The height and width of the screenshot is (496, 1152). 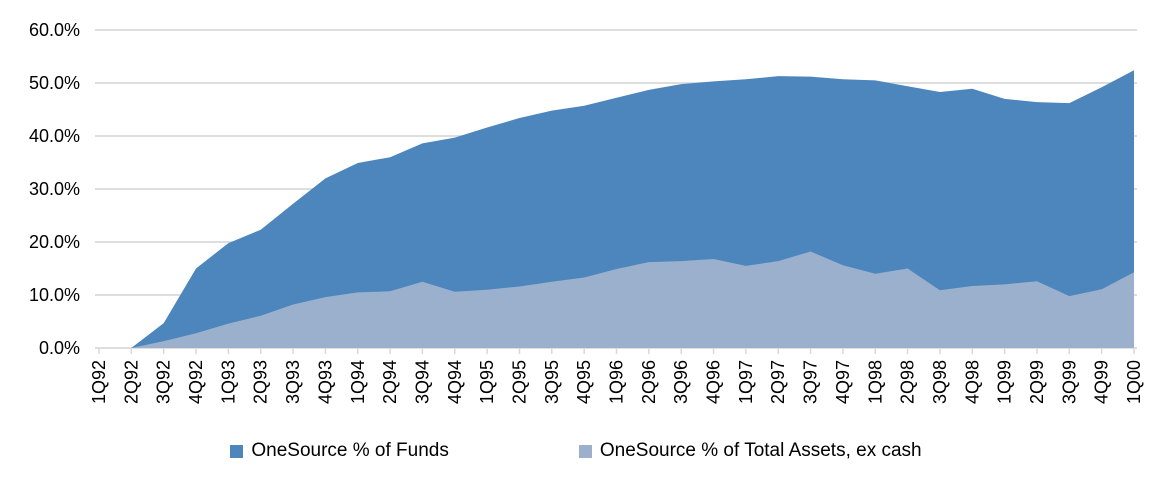 What do you see at coordinates (1102, 382) in the screenshot?
I see `x-axis-label: 4Q99` at bounding box center [1102, 382].